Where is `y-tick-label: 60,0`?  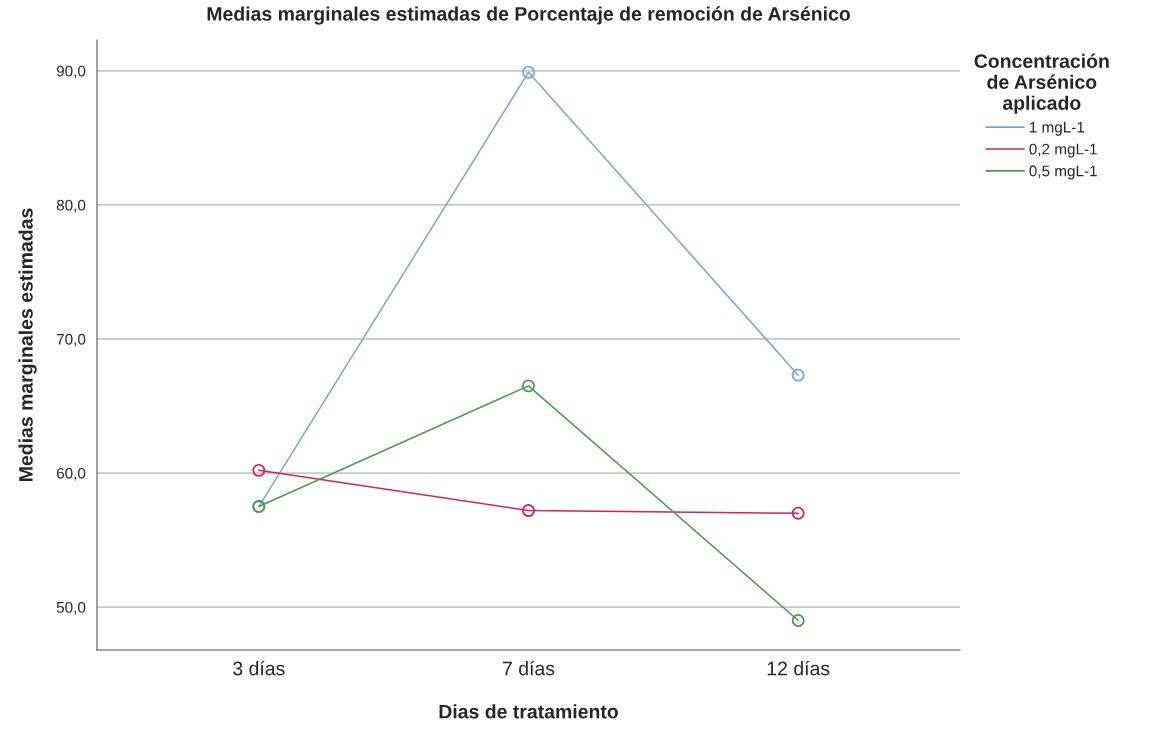 y-tick-label: 60,0 is located at coordinates (71, 474).